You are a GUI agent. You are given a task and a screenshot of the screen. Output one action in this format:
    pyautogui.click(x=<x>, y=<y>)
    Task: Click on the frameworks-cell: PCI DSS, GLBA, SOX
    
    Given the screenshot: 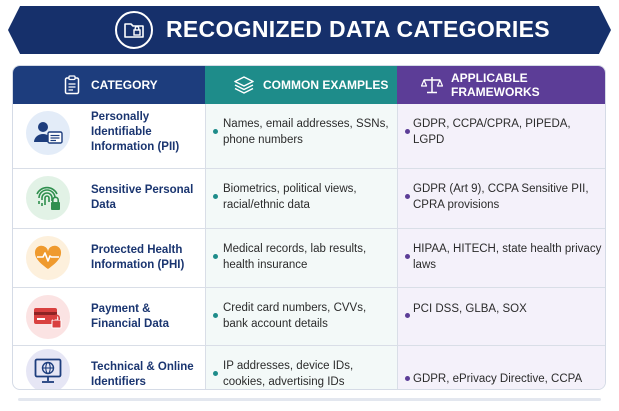 What is the action you would take?
    pyautogui.click(x=470, y=309)
    